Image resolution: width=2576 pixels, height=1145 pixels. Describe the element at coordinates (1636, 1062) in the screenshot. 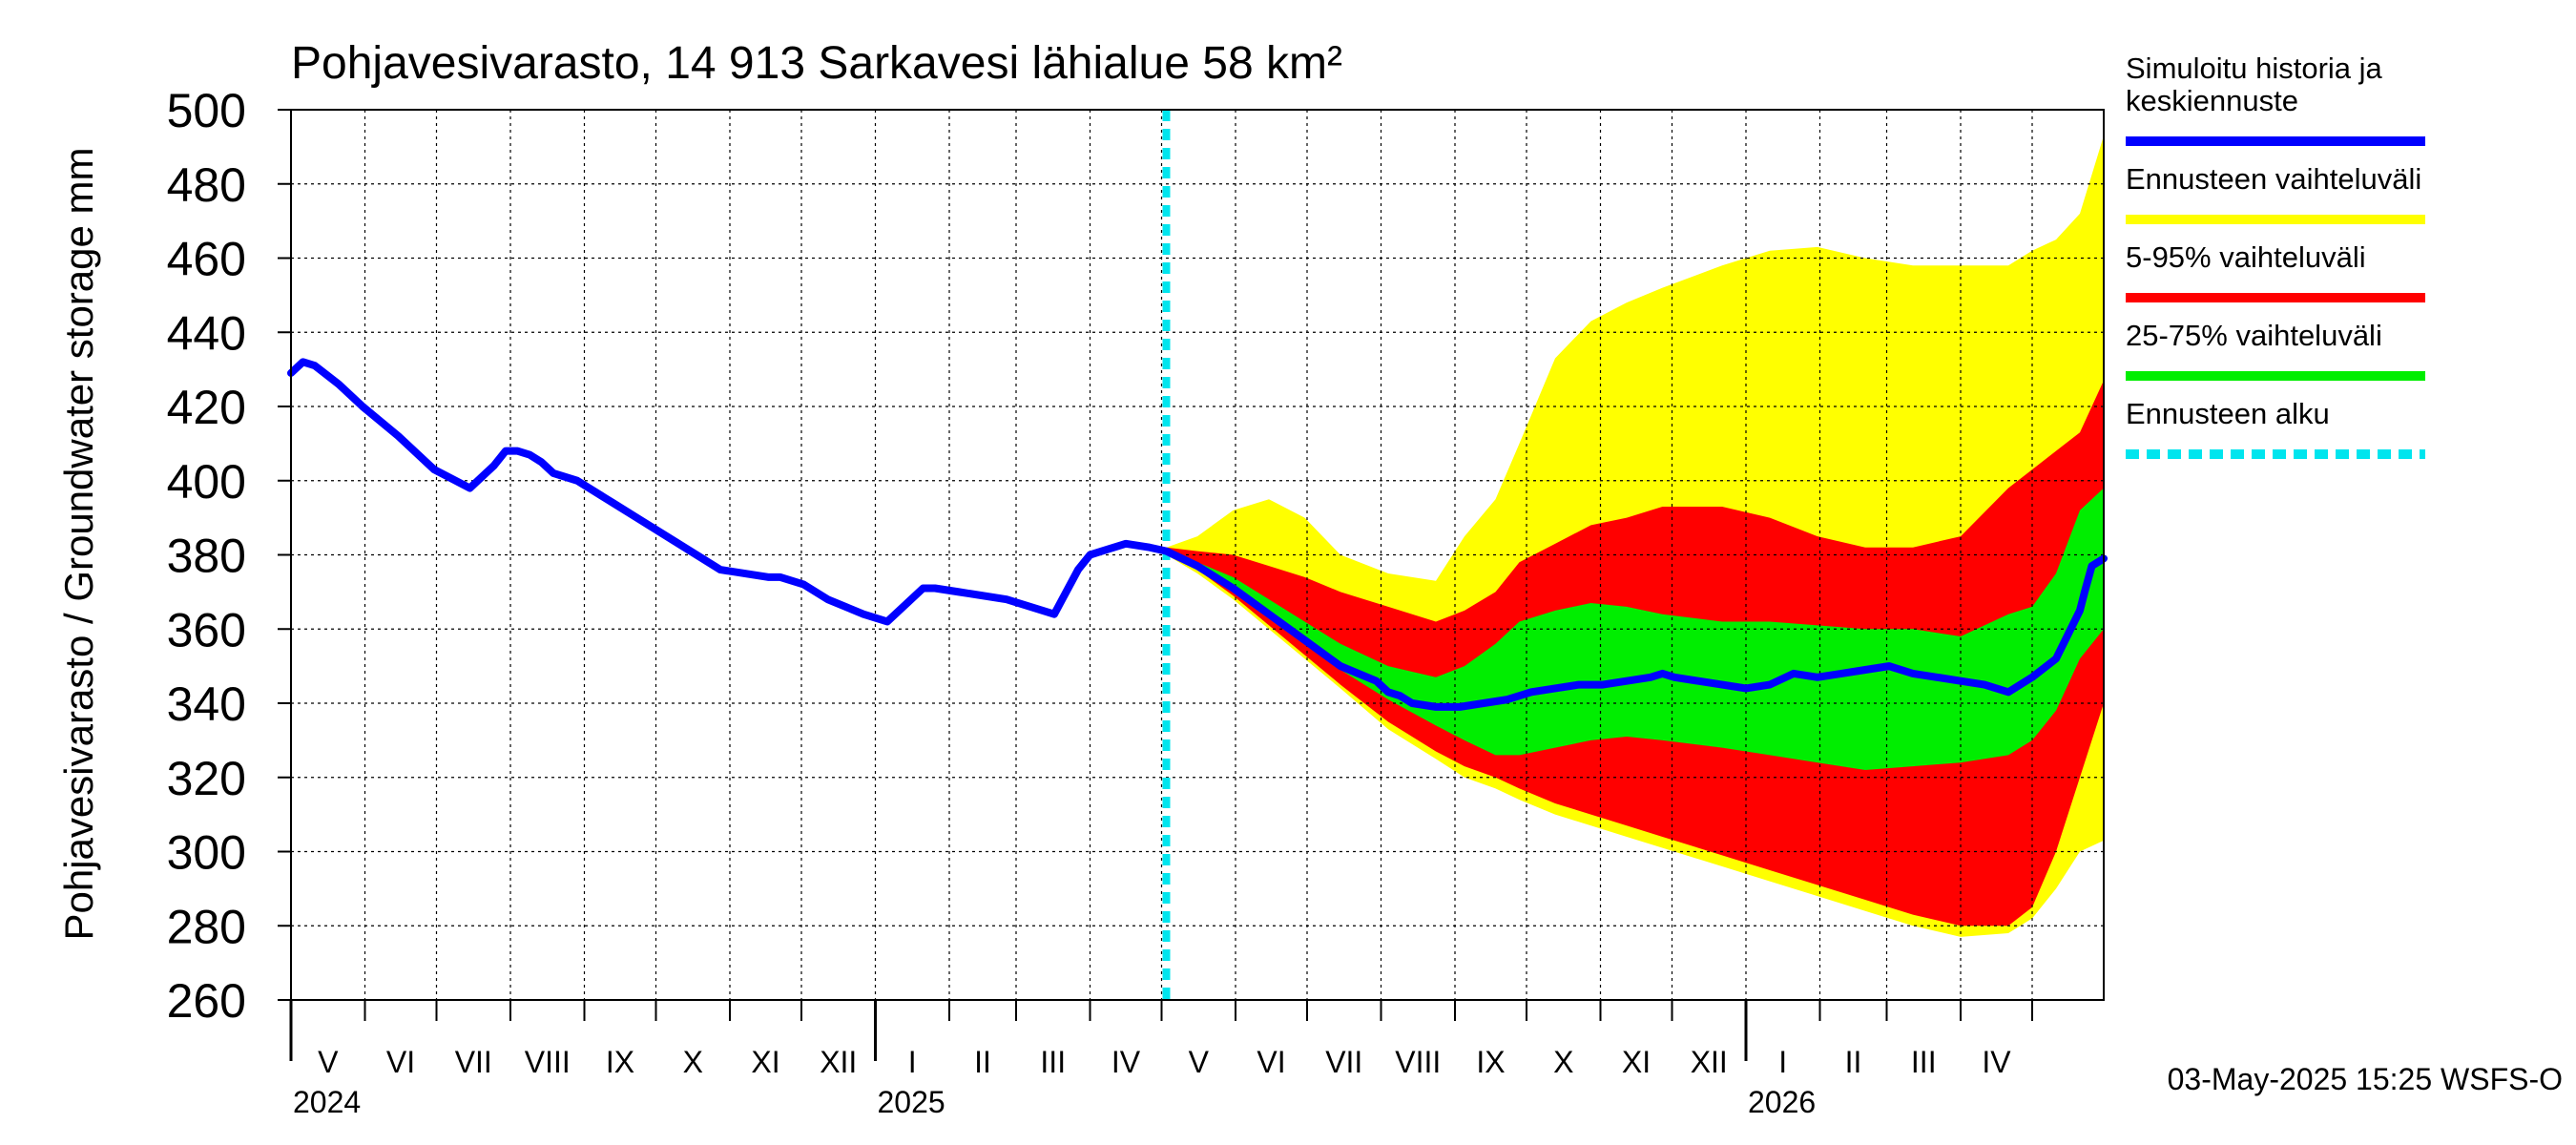

I see `month-label-18: XI` at that location.